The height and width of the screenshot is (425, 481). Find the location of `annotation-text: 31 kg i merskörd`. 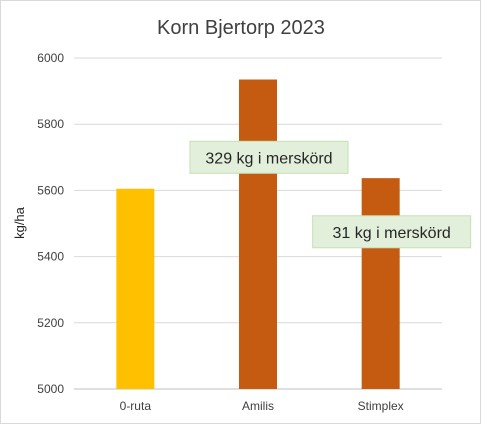

annotation-text: 31 kg i merskörd is located at coordinates (392, 233).